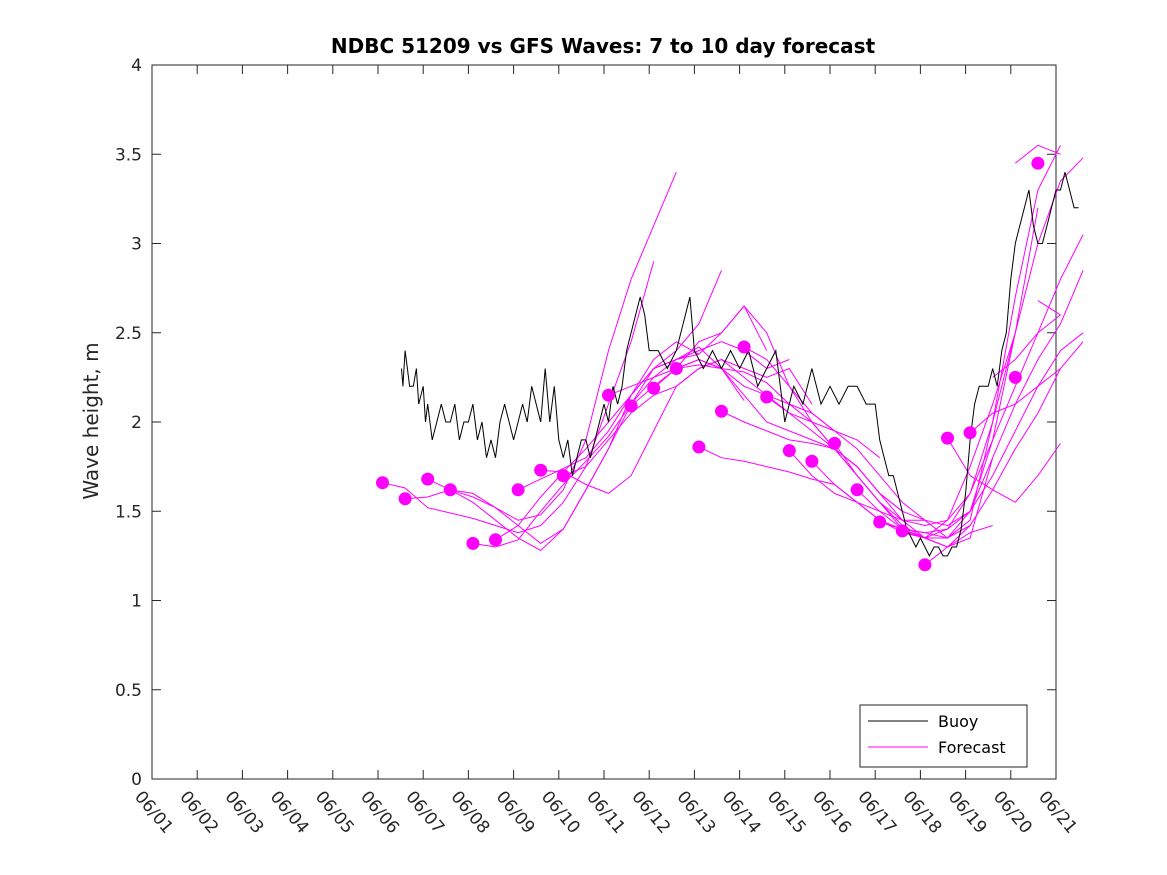 Image resolution: width=1167 pixels, height=875 pixels. What do you see at coordinates (967, 812) in the screenshot?
I see `x-tick-label: 06/19` at bounding box center [967, 812].